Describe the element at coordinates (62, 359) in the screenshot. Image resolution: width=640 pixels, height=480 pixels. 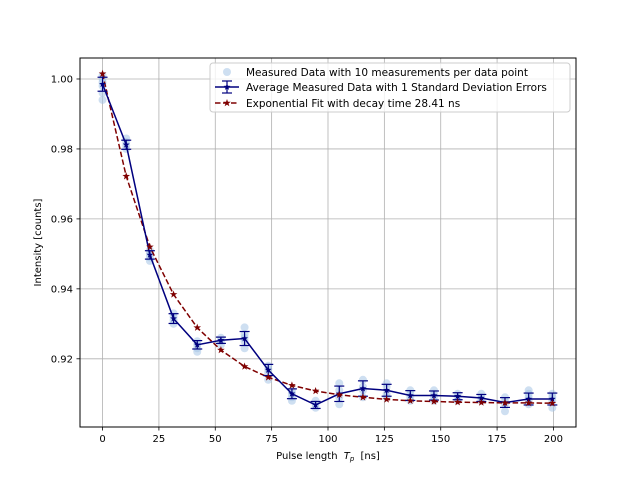
I see `y-tick-label: 0.92` at that location.